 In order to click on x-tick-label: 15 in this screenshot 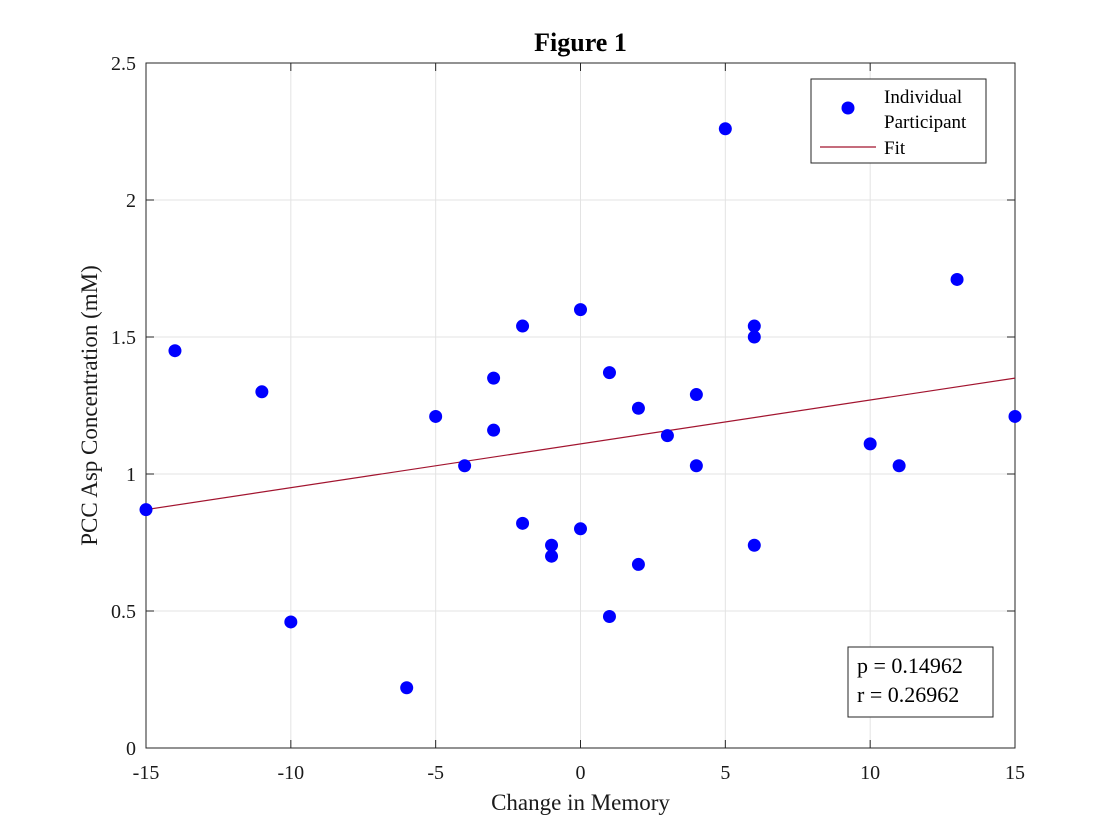, I will do `click(1015, 773)`.